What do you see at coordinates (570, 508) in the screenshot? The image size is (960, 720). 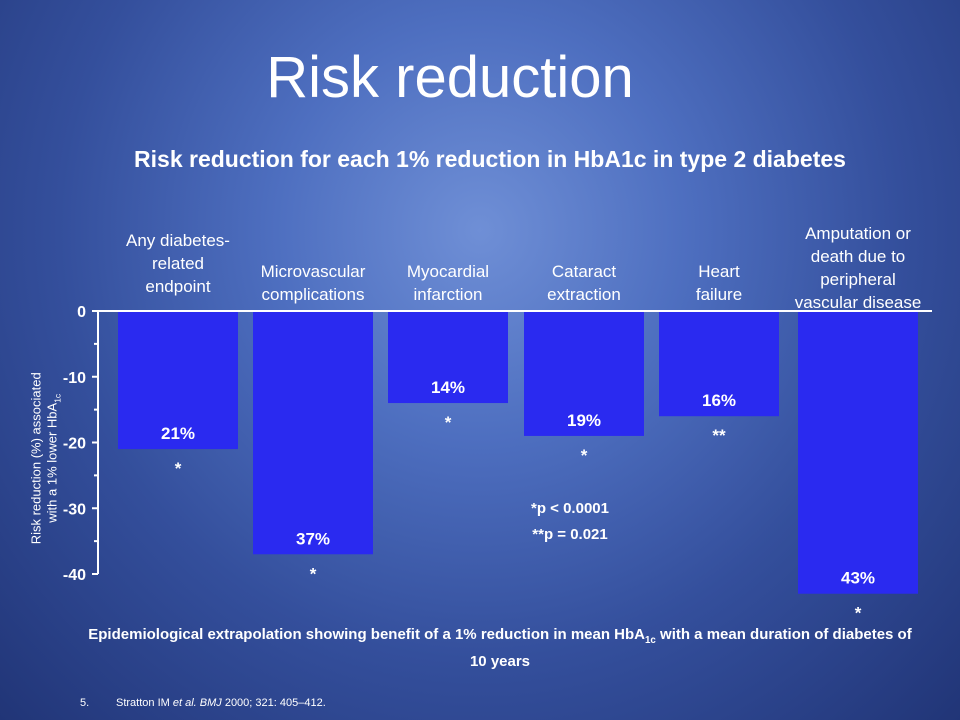 I see `pvalue-note-1: *p < 0.0001` at bounding box center [570, 508].